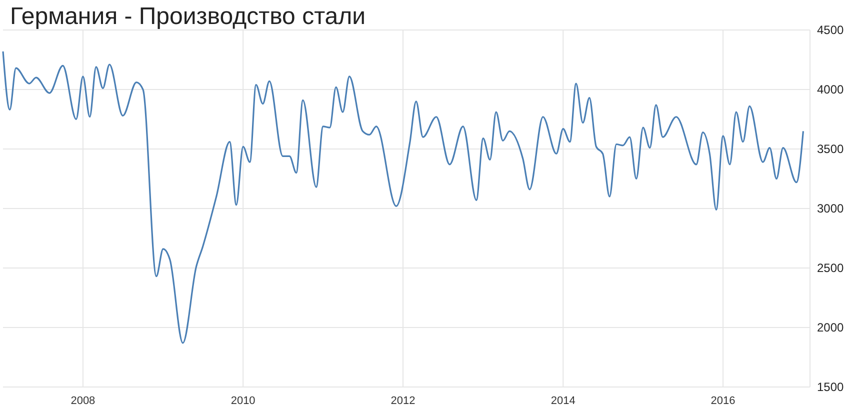  What do you see at coordinates (830, 387) in the screenshot?
I see `y-tick-label: 1500` at bounding box center [830, 387].